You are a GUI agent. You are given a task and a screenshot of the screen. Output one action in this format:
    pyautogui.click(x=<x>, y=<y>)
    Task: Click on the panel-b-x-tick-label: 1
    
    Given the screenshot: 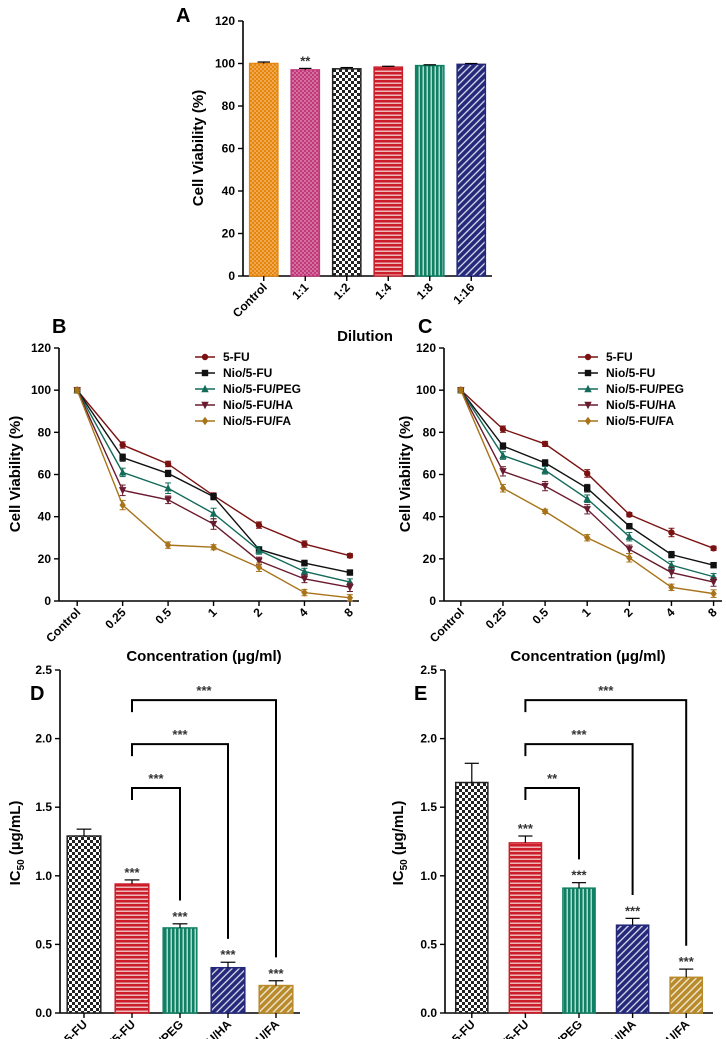 What is the action you would take?
    pyautogui.click(x=212, y=612)
    